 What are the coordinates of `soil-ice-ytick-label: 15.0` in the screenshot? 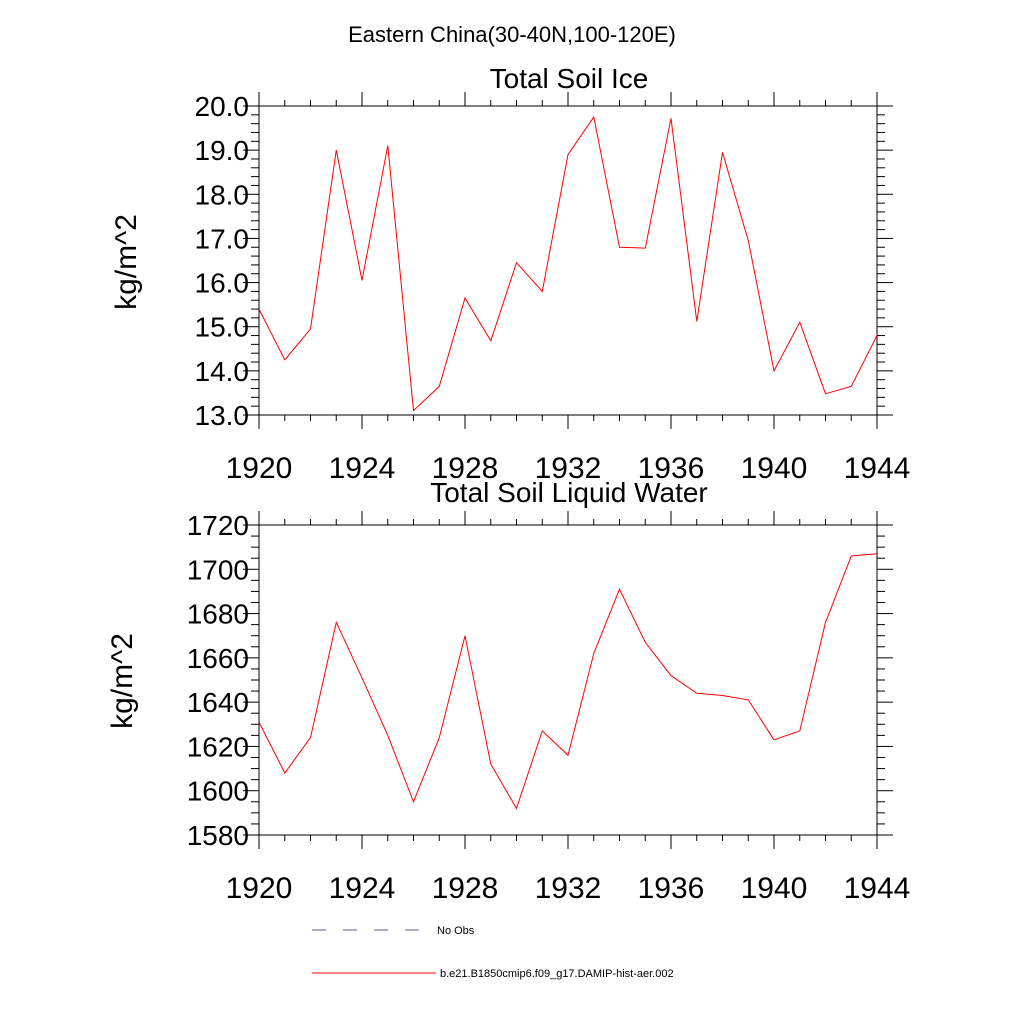 It's located at (222, 327).